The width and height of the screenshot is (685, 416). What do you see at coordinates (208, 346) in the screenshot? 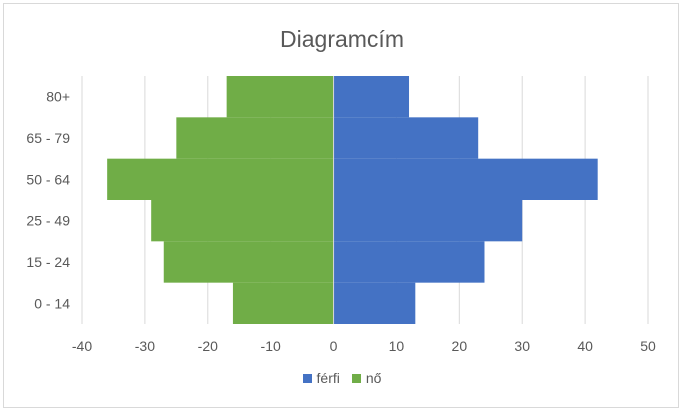
I see `x-tick-label: -20` at bounding box center [208, 346].